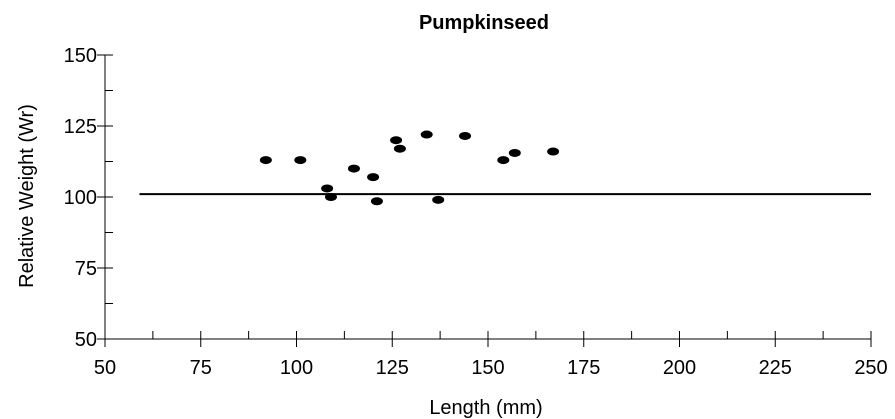  I want to click on x-axis-label: Length (mm), so click(485, 408).